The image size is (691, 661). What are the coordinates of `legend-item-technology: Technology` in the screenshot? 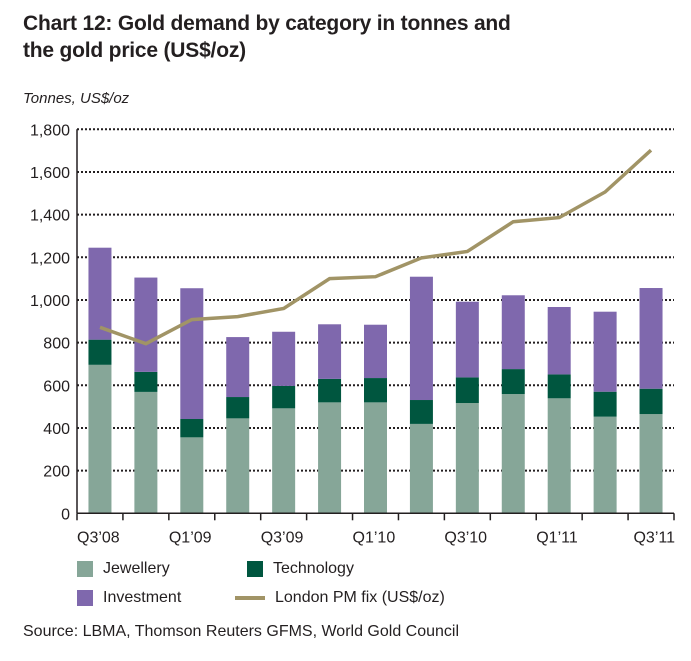 It's located at (300, 569).